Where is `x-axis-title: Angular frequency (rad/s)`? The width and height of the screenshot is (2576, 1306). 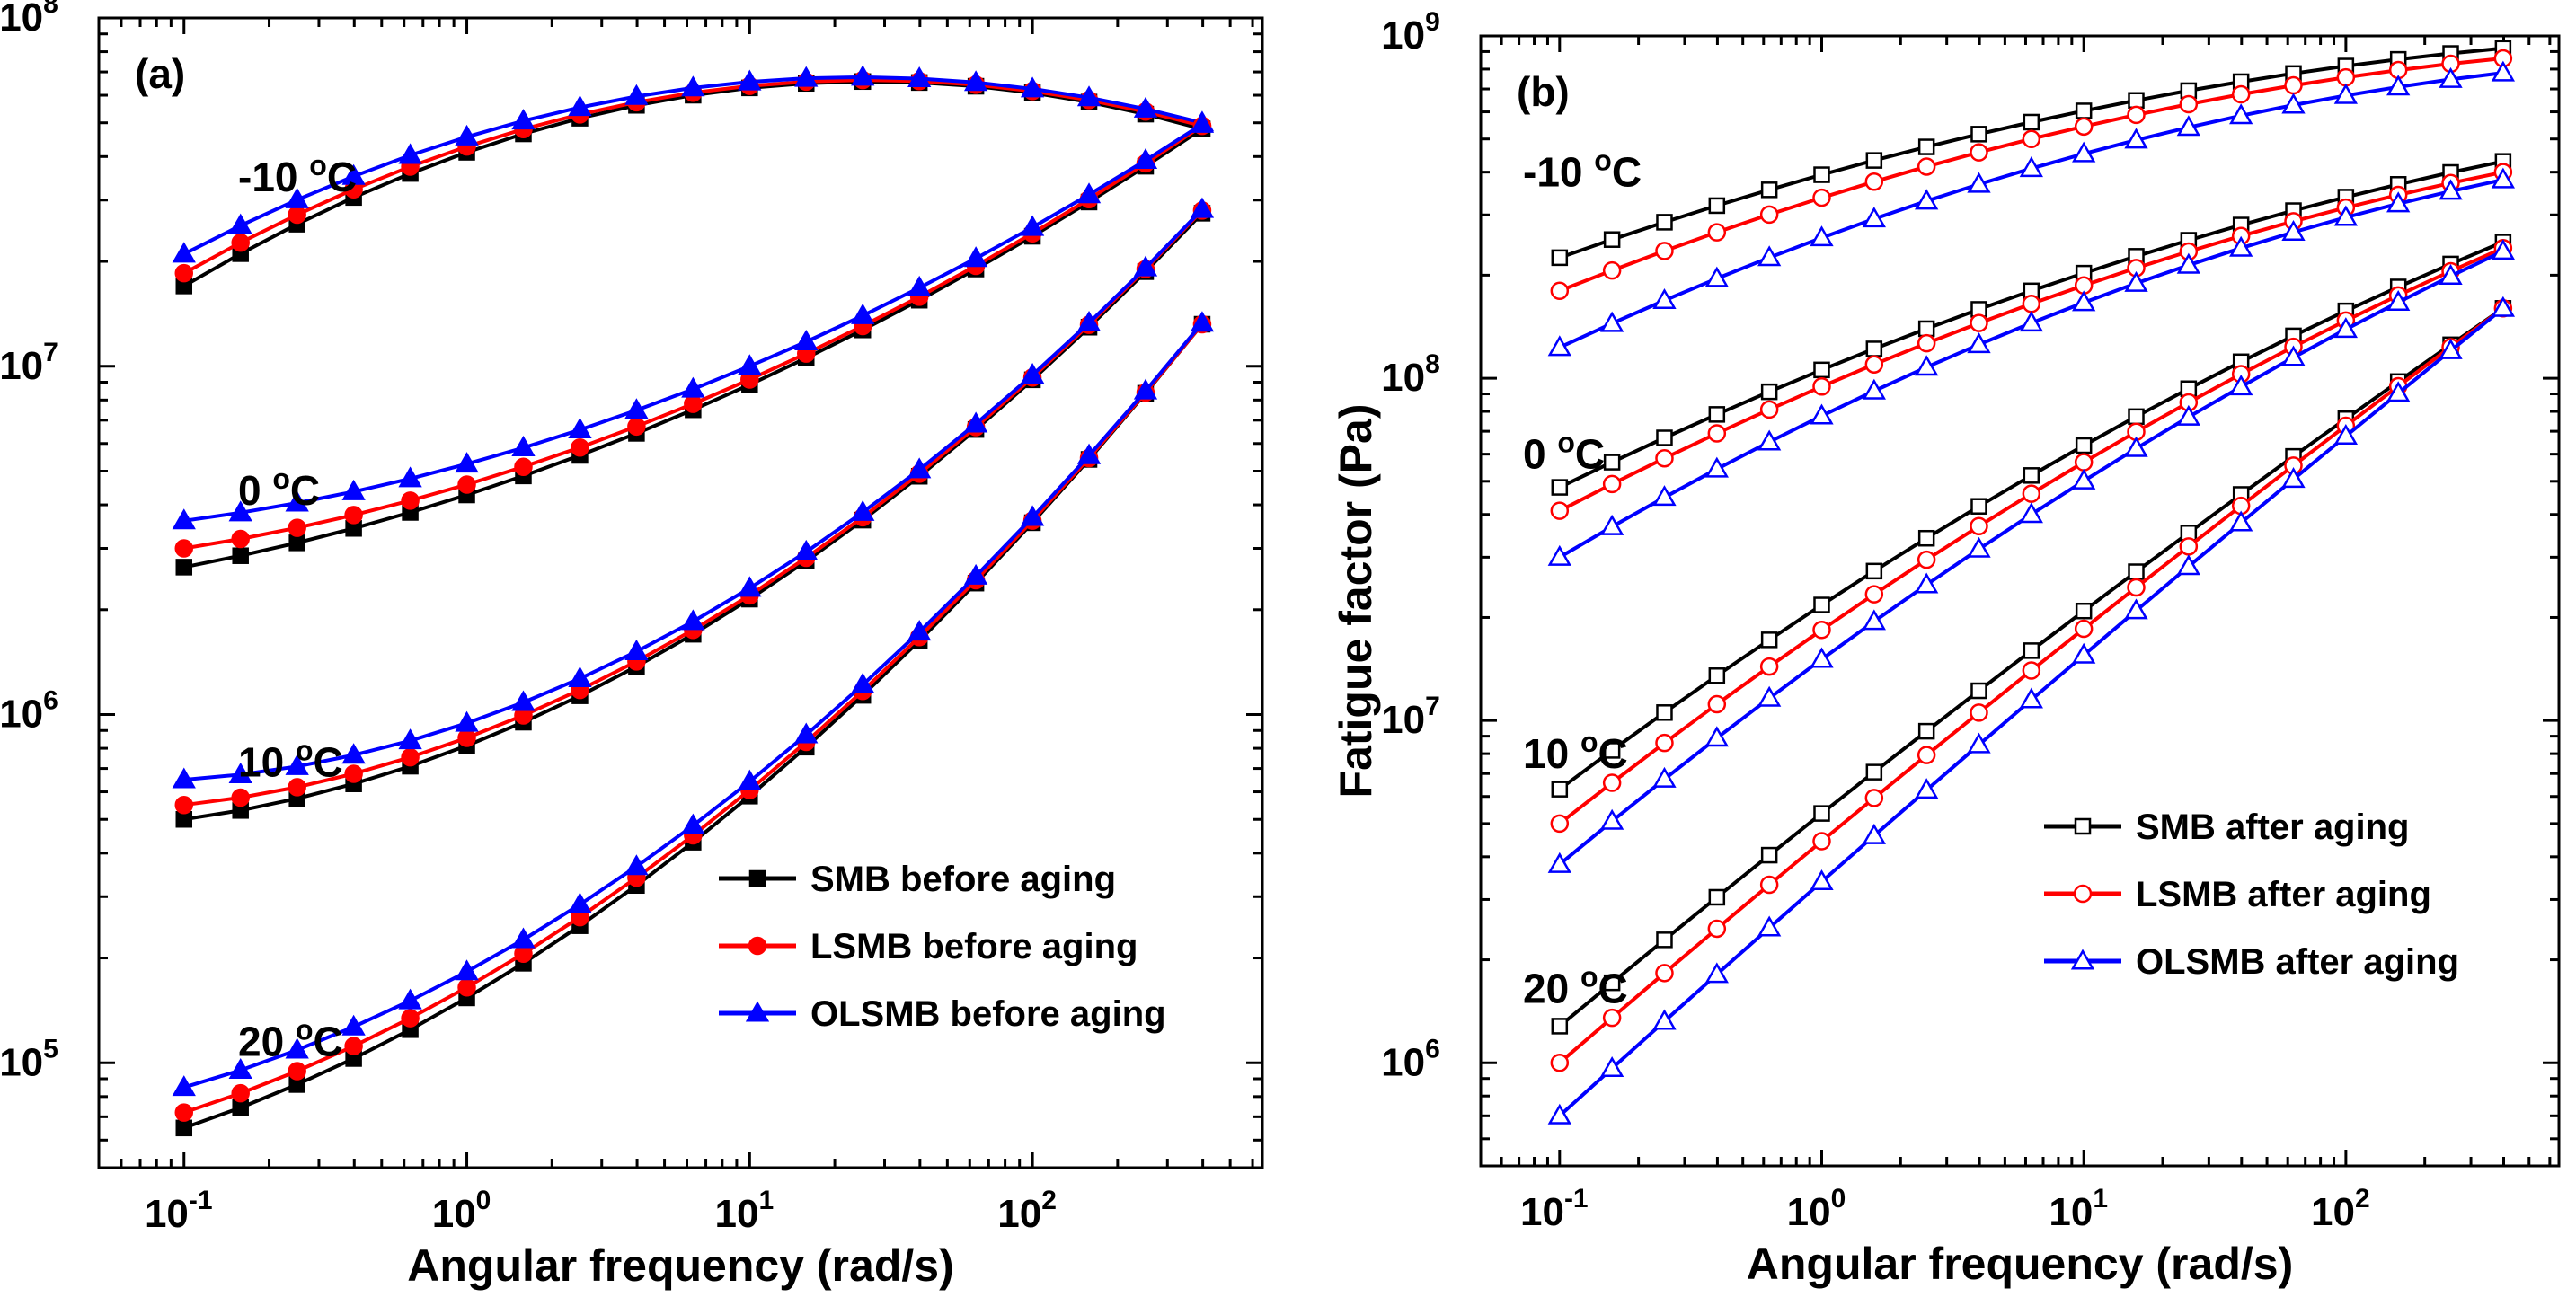 x-axis-title: Angular frequency (rad/s) is located at coordinates (2020, 1264).